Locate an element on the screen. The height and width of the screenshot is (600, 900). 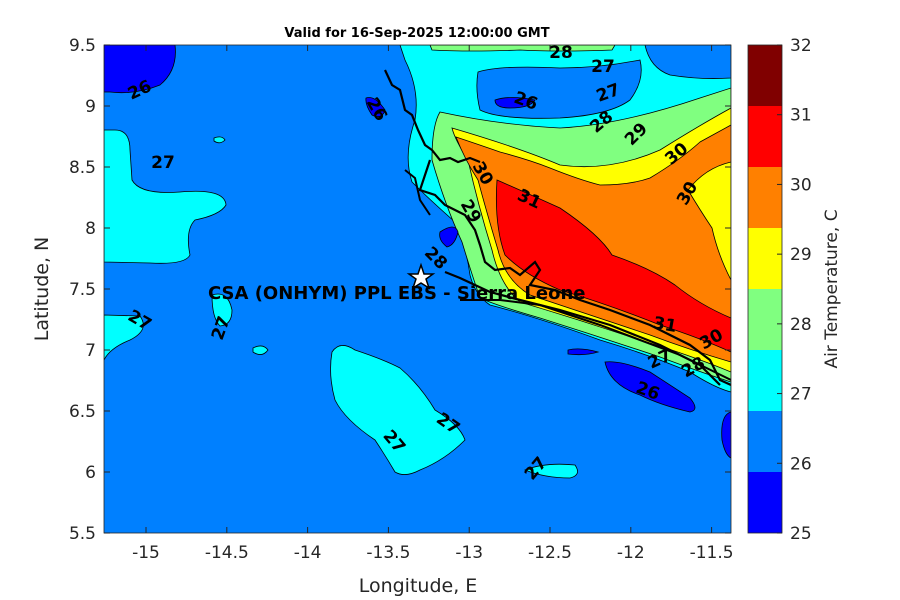
colorbar-tick-label: 27 is located at coordinates (801, 395).